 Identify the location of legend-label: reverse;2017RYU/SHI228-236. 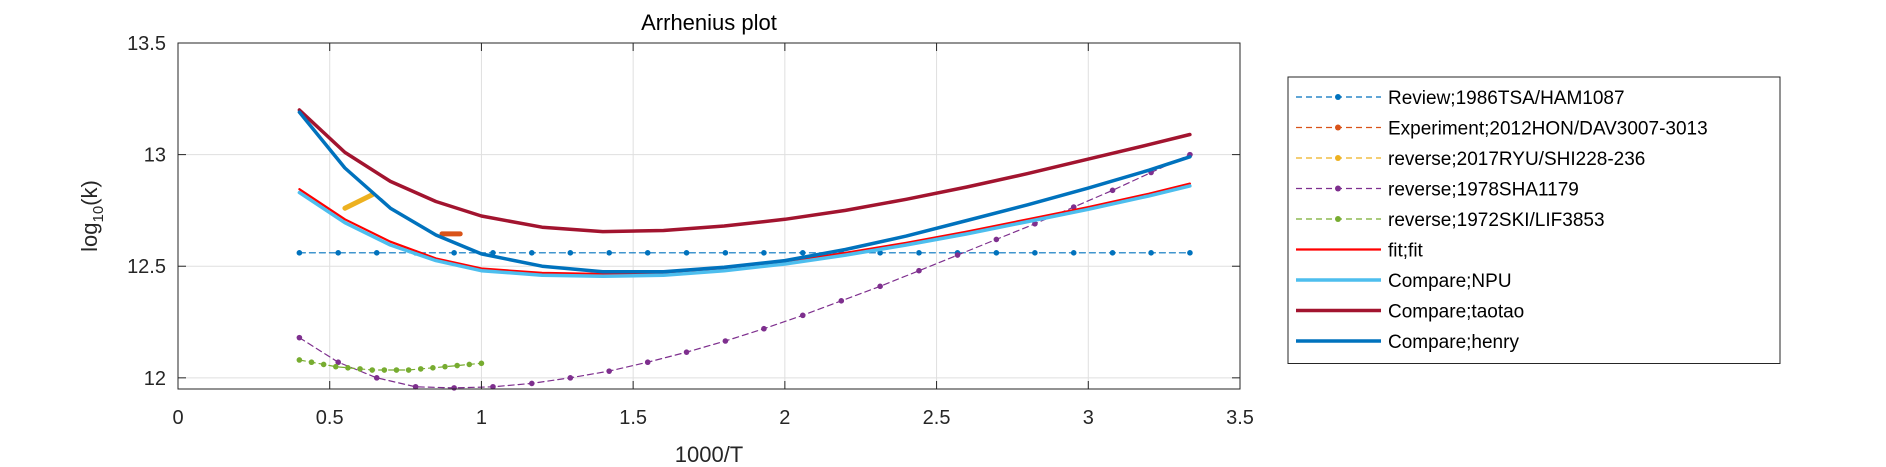
(1516, 159).